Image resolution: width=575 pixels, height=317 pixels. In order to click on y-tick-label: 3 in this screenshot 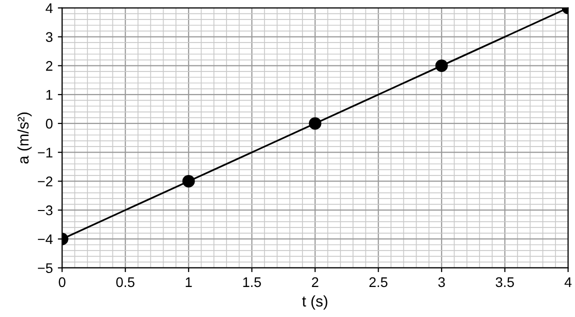, I will do `click(49, 37)`.